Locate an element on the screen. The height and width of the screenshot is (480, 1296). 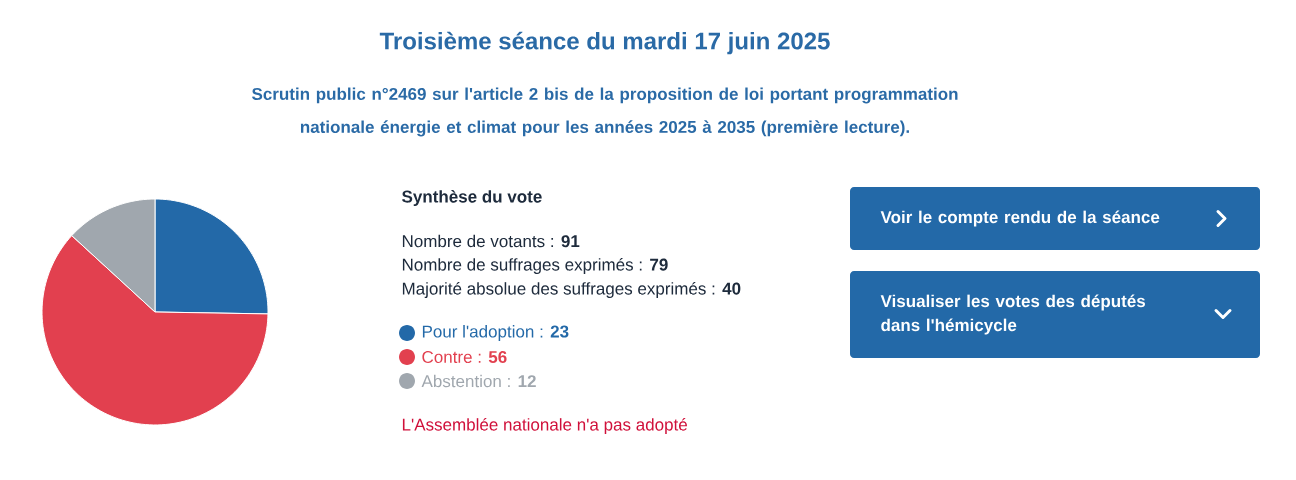
legend-title: Synthèse du vote is located at coordinates (472, 197).